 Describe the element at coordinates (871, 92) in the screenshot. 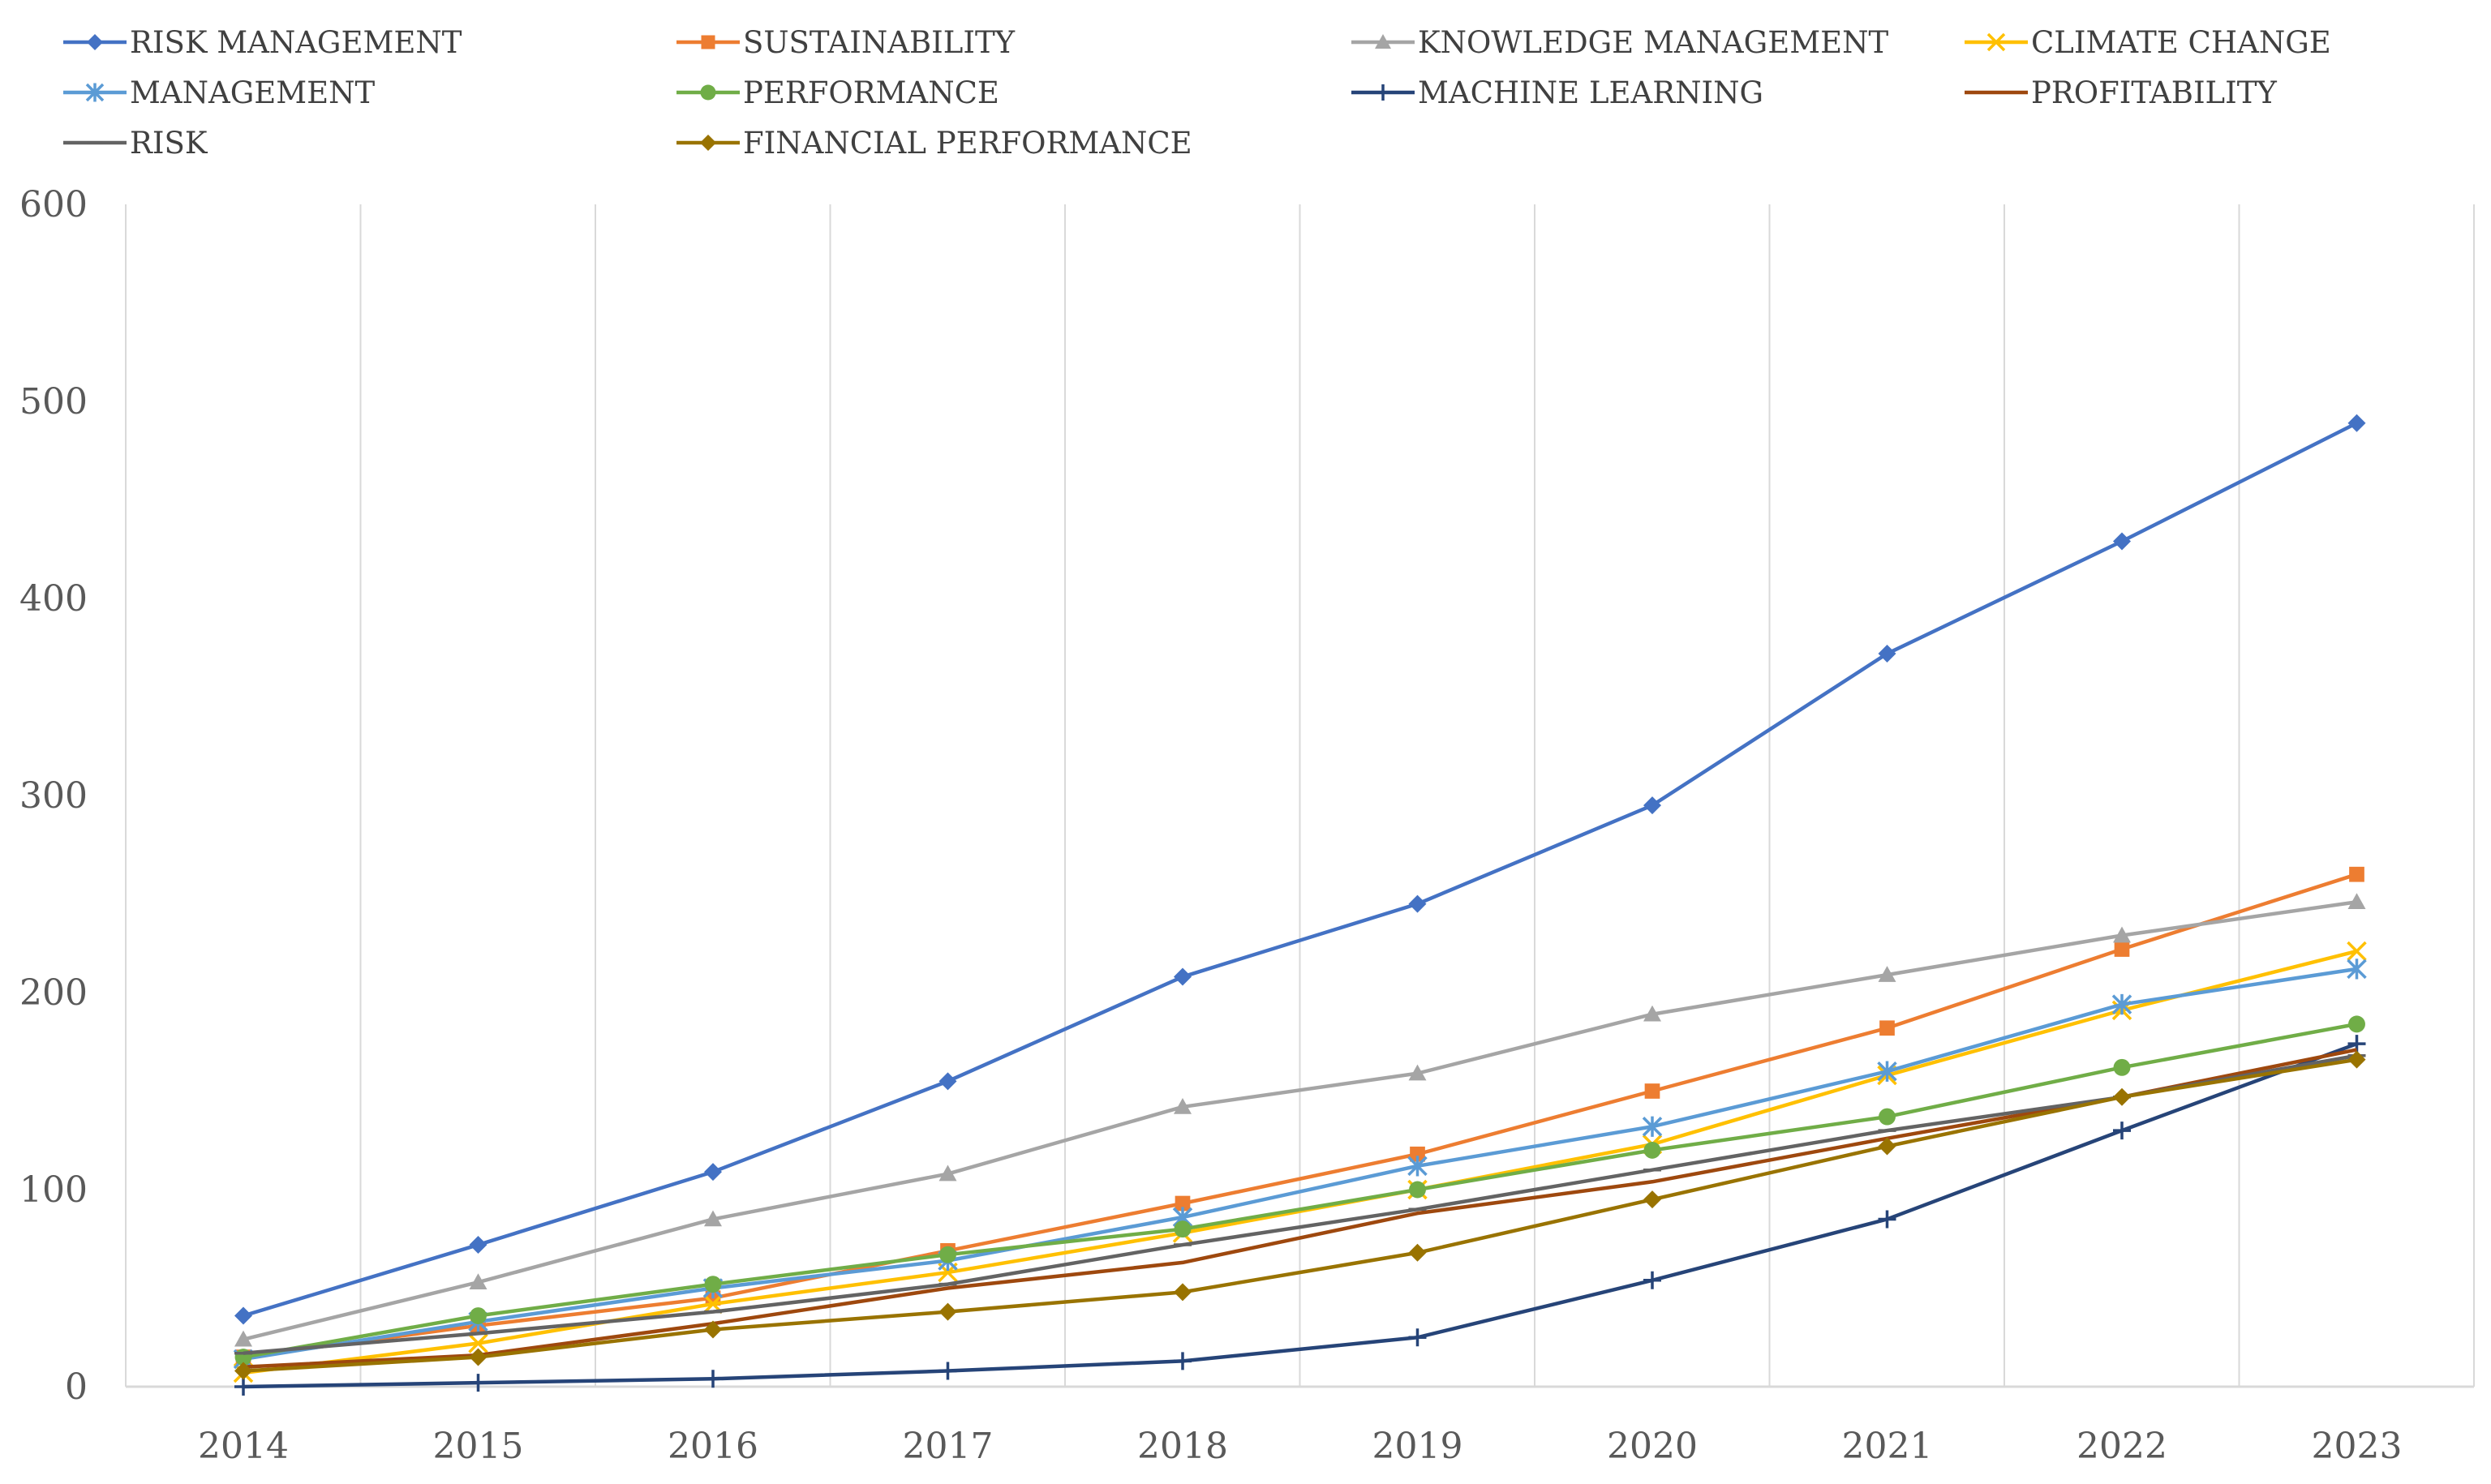

I see `legend-label: PERFORMANCE` at that location.